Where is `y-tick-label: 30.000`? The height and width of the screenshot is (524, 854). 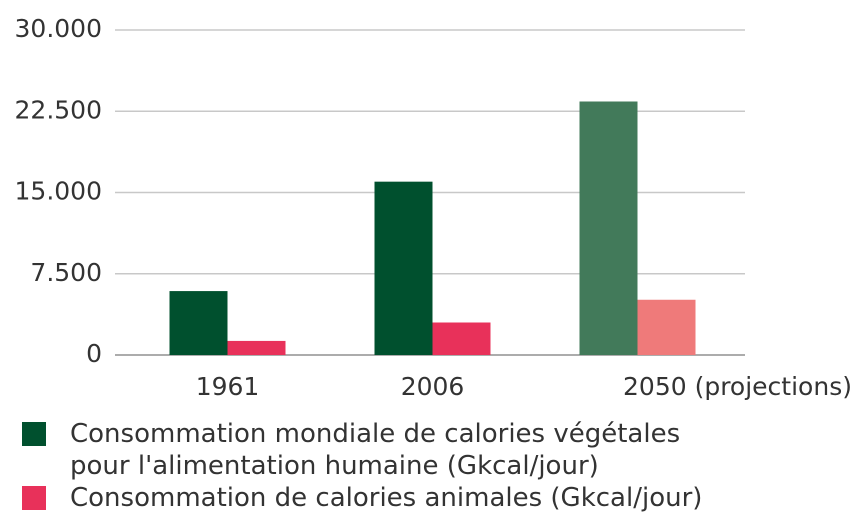 y-tick-label: 30.000 is located at coordinates (58, 28).